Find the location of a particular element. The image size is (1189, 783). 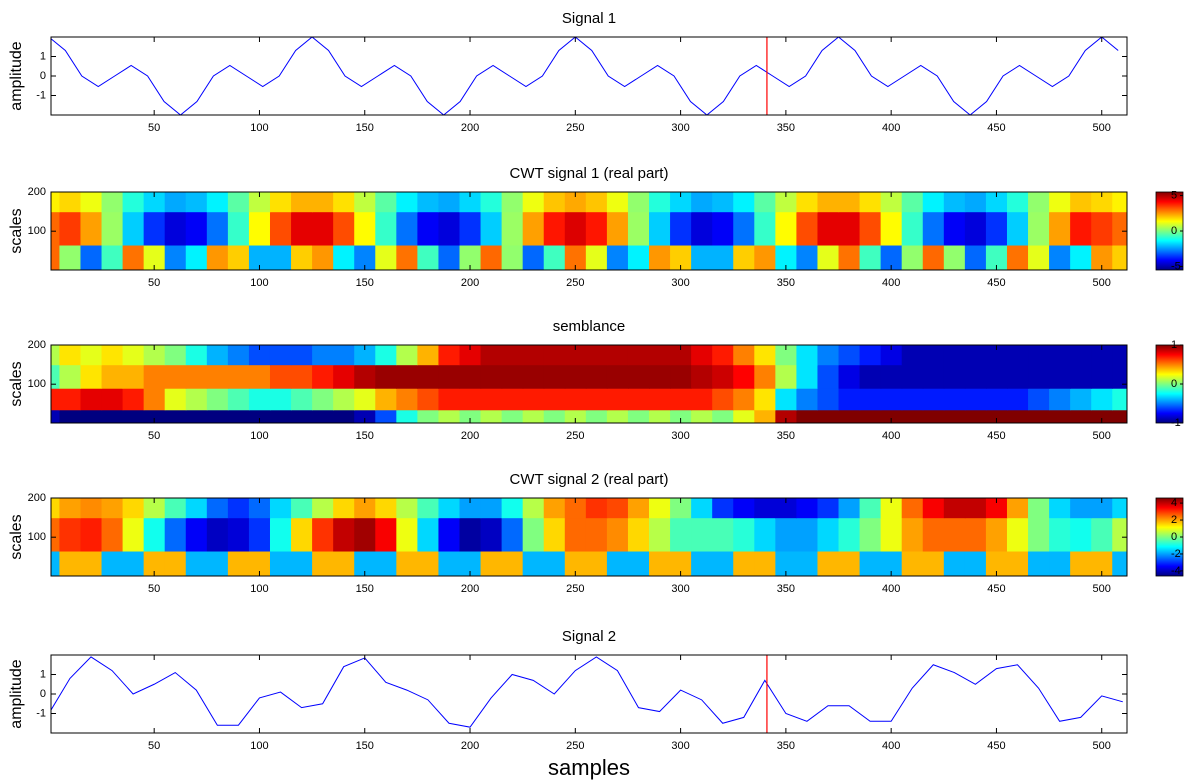

colorbar-tick-label: -5 is located at coordinates (1176, 266).